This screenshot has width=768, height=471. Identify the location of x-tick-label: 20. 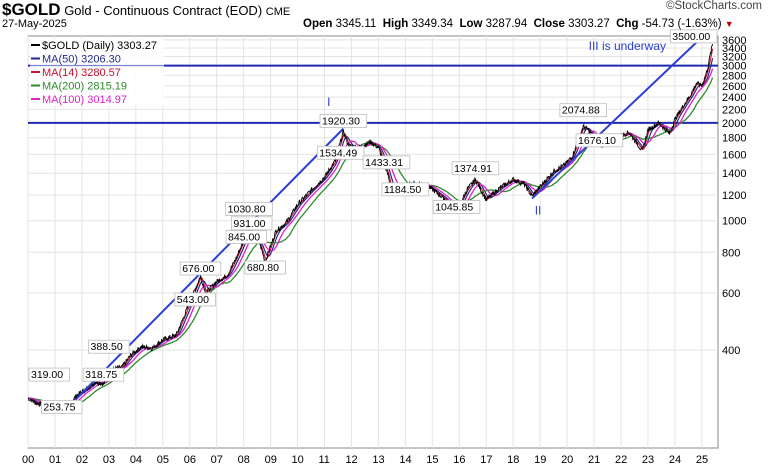
(567, 460).